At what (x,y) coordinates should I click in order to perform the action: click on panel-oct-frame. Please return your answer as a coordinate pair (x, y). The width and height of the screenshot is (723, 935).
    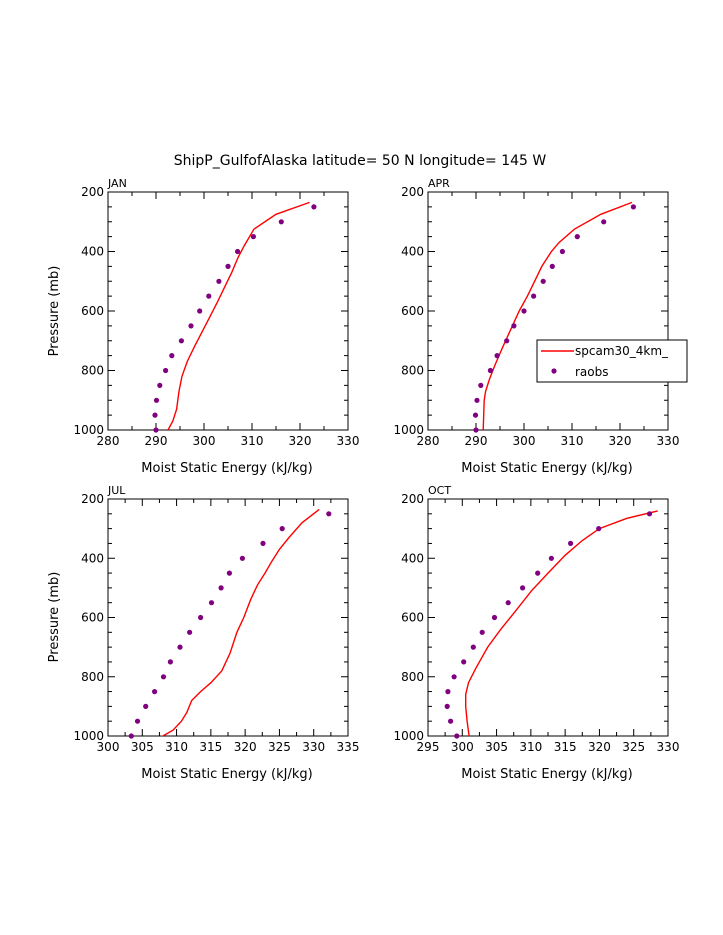
    Looking at the image, I should click on (548, 617).